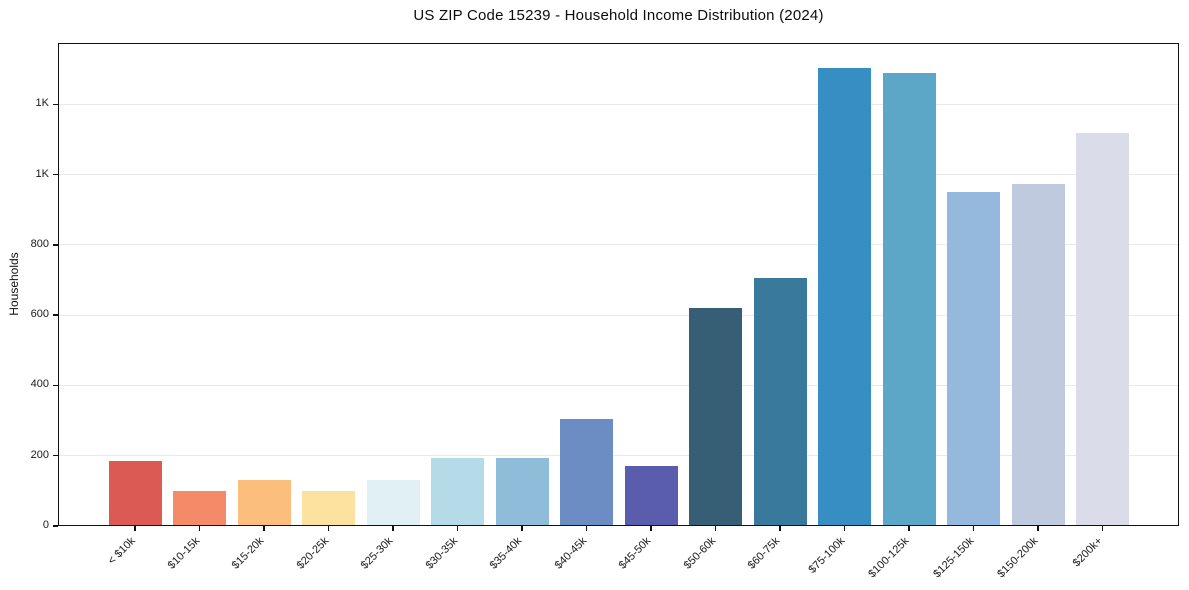  I want to click on y-tick-label: 200, so click(39, 454).